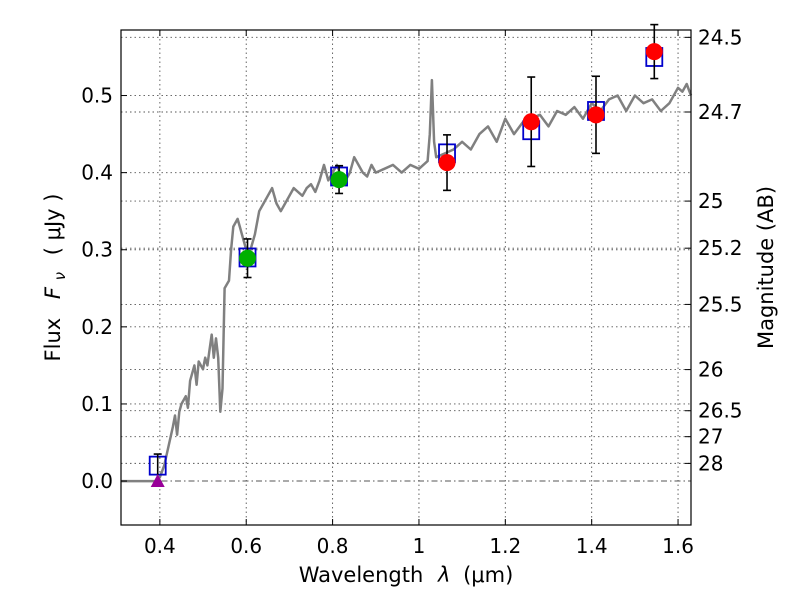 This screenshot has width=800, height=600. I want to click on y-axis-unit: ( μJy ), so click(53, 225).